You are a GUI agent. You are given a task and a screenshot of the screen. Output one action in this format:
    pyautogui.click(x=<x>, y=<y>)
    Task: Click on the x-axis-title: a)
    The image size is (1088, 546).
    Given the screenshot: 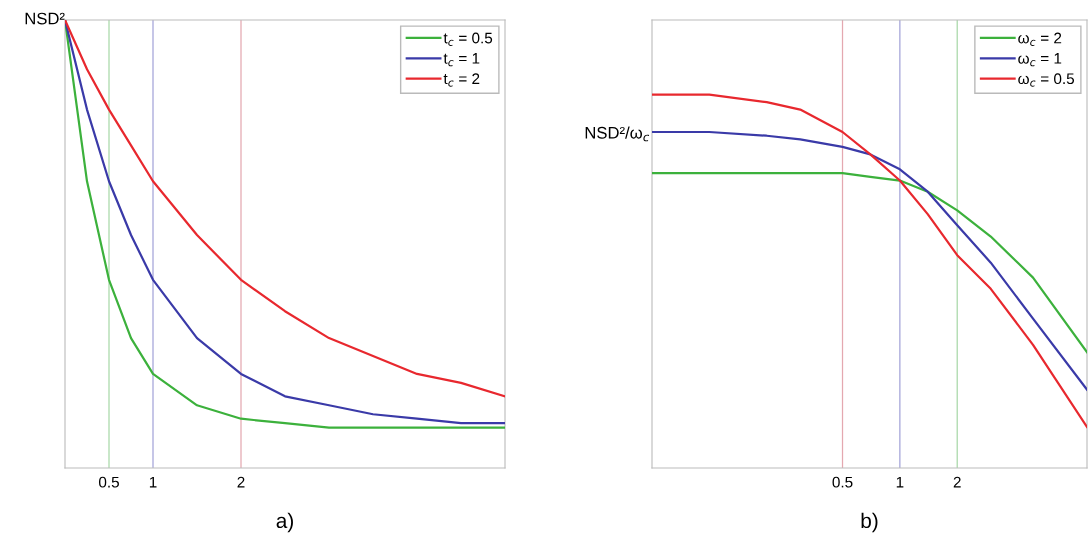 What is the action you would take?
    pyautogui.click(x=284, y=522)
    